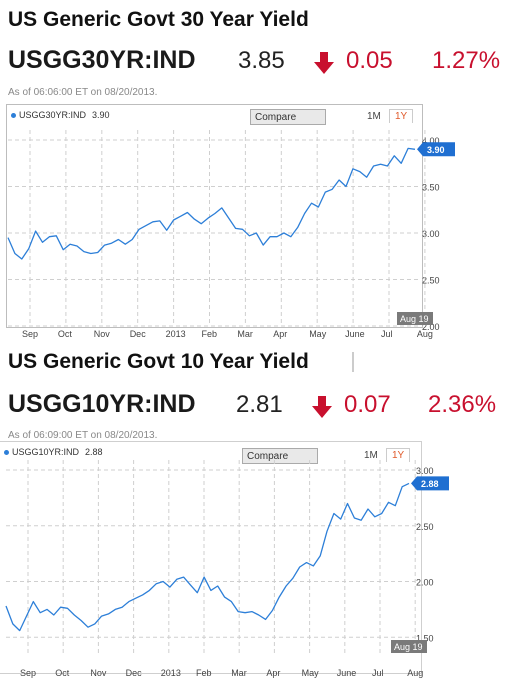 The height and width of the screenshot is (683, 524). I want to click on quote-row: USGG30YR:IND 3.85 0.05 1.27%, so click(263, 63).